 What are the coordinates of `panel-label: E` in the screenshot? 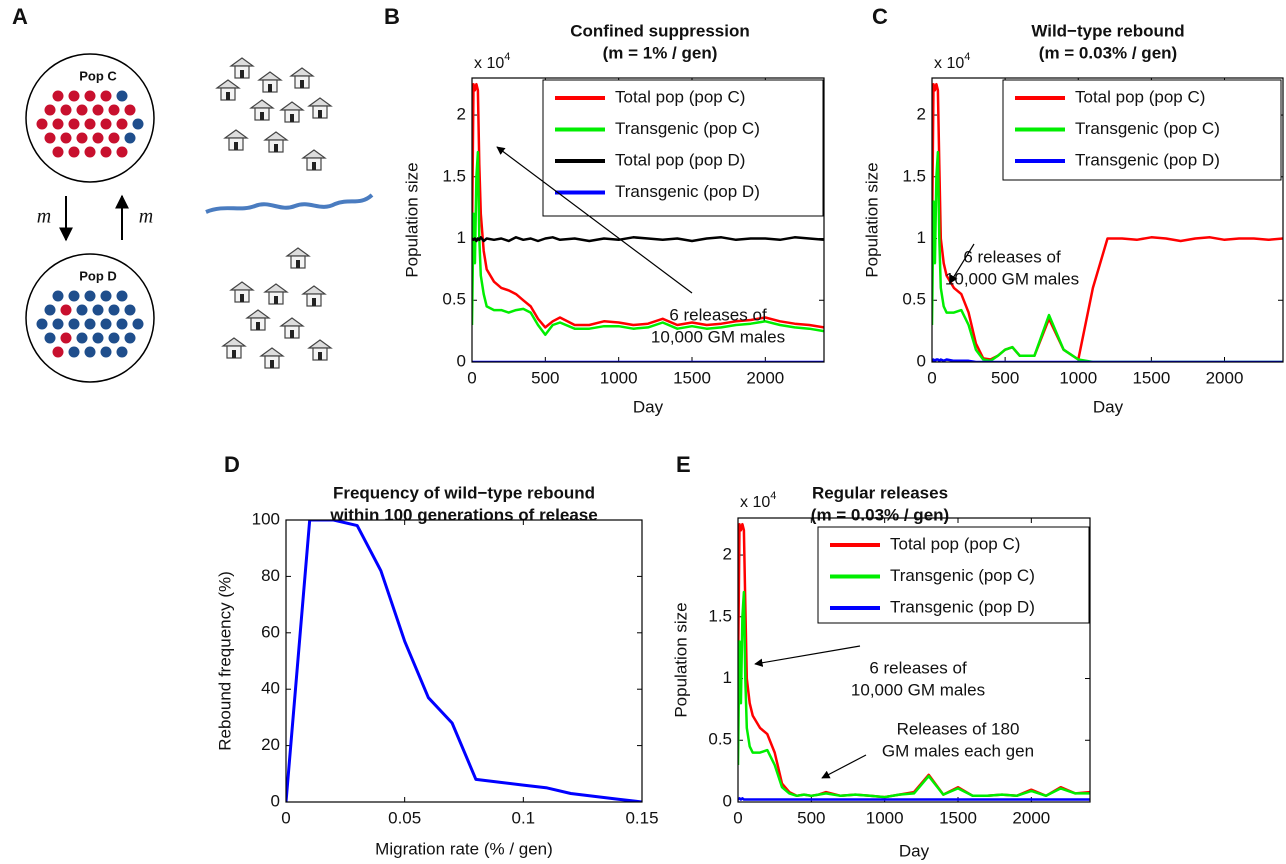 It's located at (683, 464).